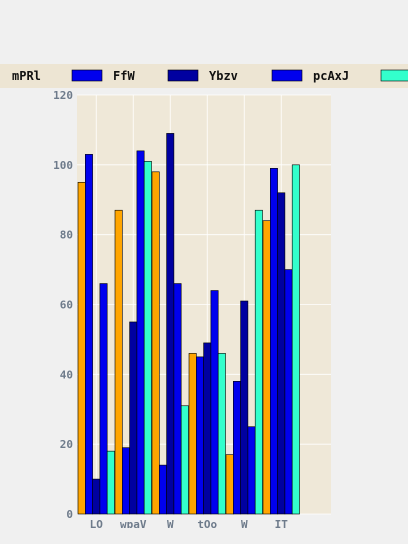  I want to click on x-tick-label: IT, so click(282, 523).